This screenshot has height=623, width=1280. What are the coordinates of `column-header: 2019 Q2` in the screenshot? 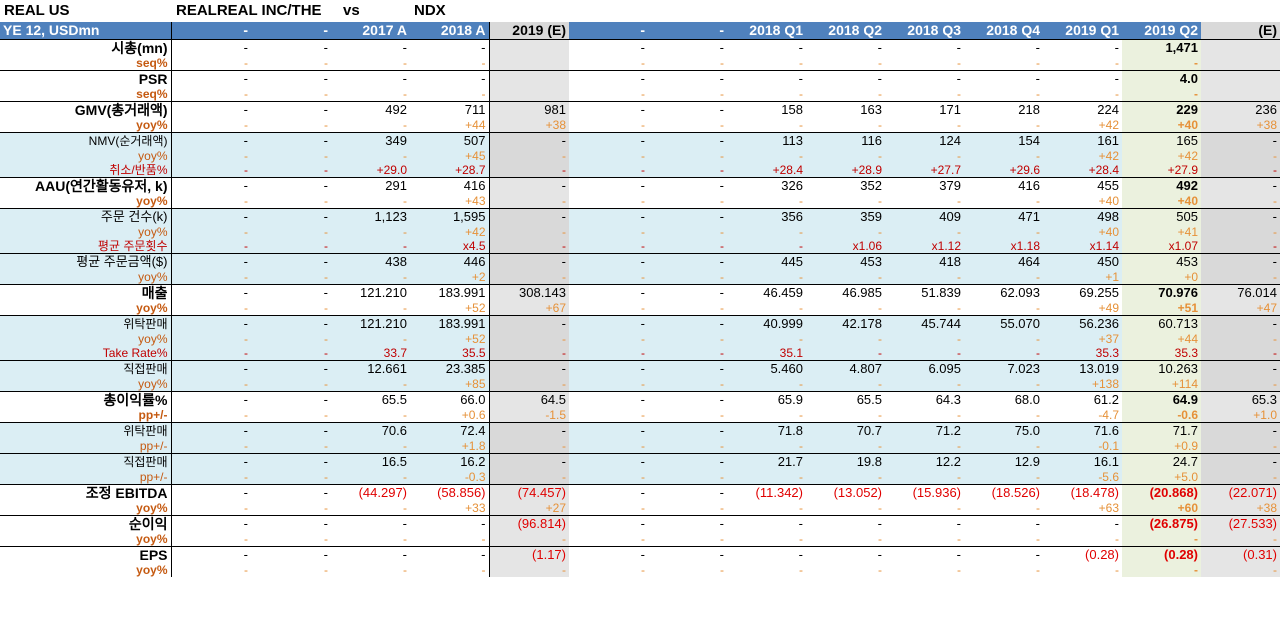 It's located at (1161, 31).